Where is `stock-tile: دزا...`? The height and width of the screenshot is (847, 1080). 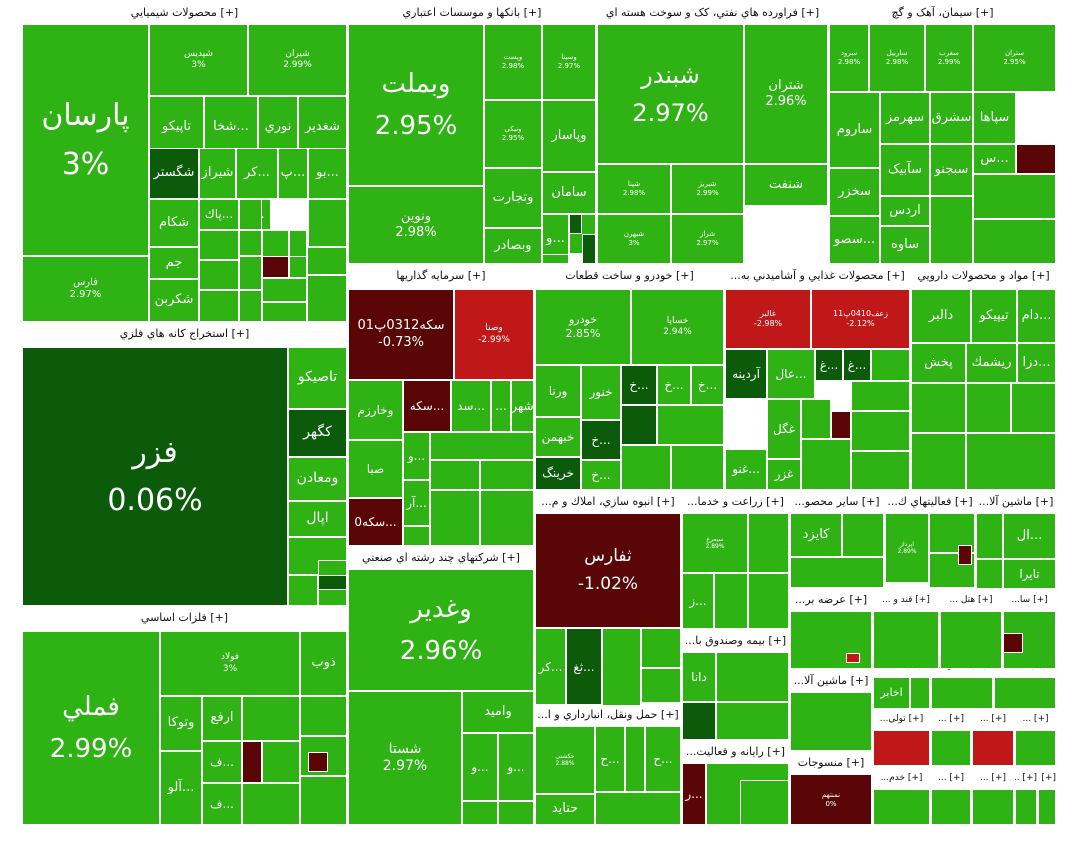
stock-tile: دزا... is located at coordinates (1036, 363).